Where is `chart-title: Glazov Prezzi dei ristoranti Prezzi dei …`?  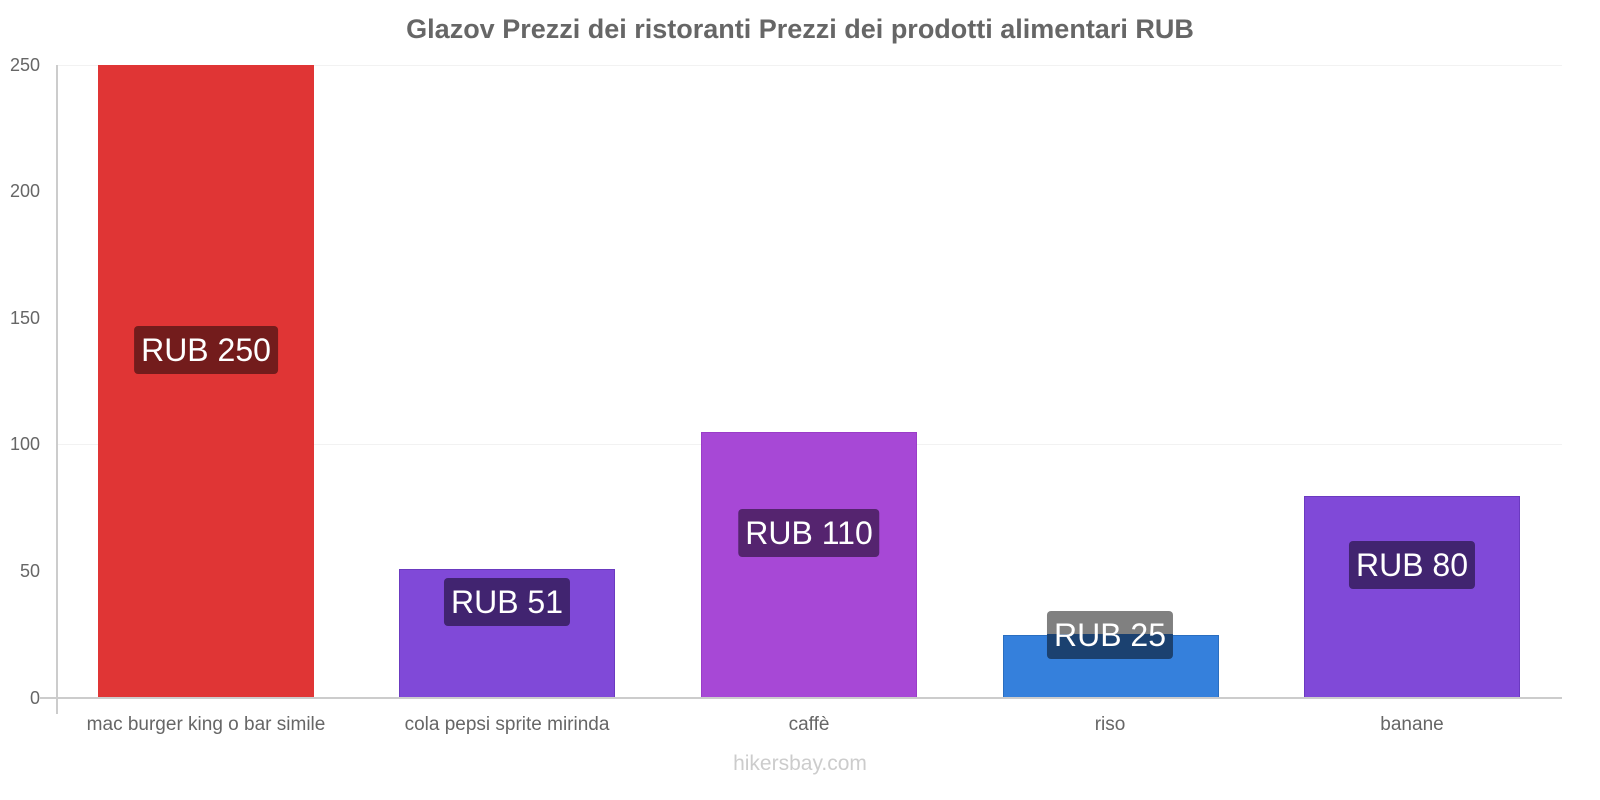
chart-title: Glazov Prezzi dei ristoranti Prezzi dei … is located at coordinates (800, 29).